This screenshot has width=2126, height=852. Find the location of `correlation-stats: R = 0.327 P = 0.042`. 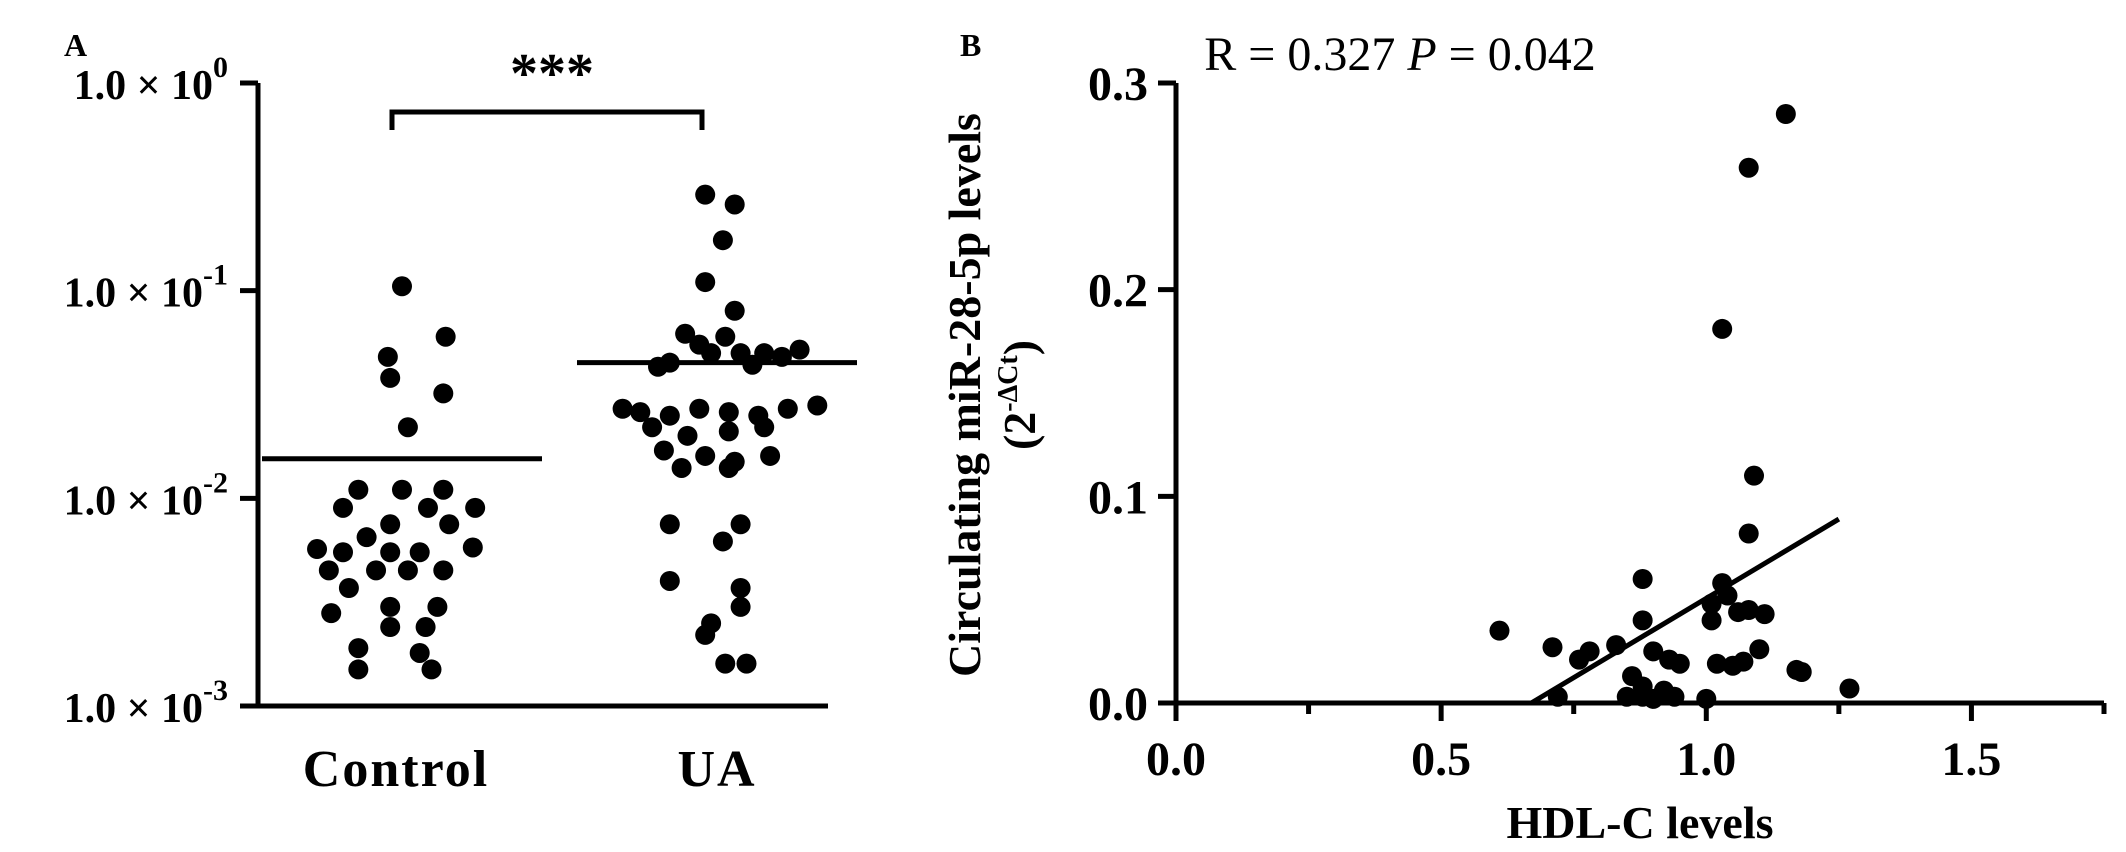

correlation-stats: R = 0.327 P = 0.042 is located at coordinates (1400, 54).